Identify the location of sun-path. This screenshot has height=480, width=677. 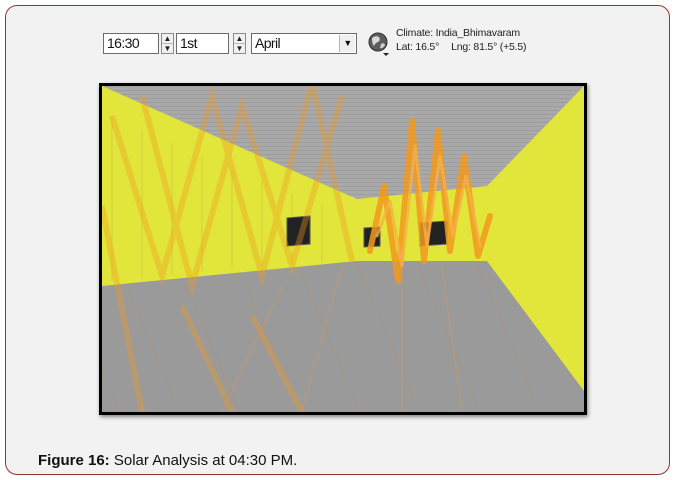
(430, 201).